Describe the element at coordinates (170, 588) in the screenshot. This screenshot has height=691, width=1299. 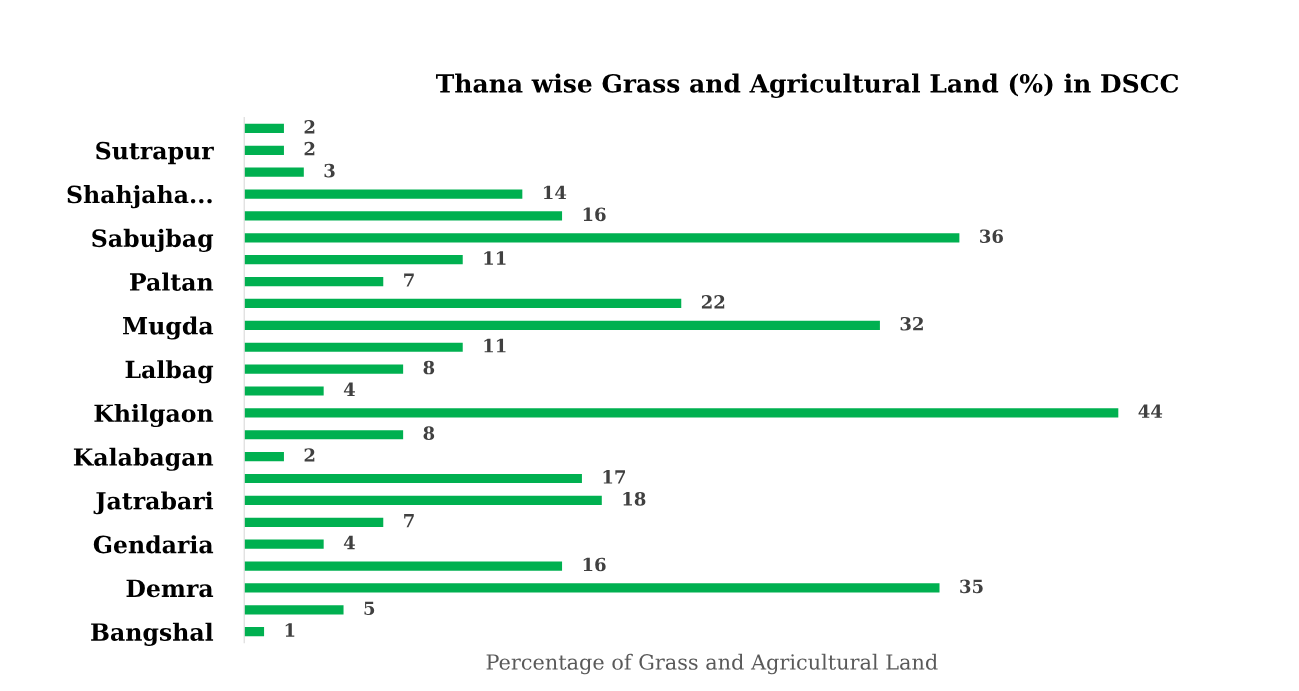
I see `y-tick-label: Demra` at that location.